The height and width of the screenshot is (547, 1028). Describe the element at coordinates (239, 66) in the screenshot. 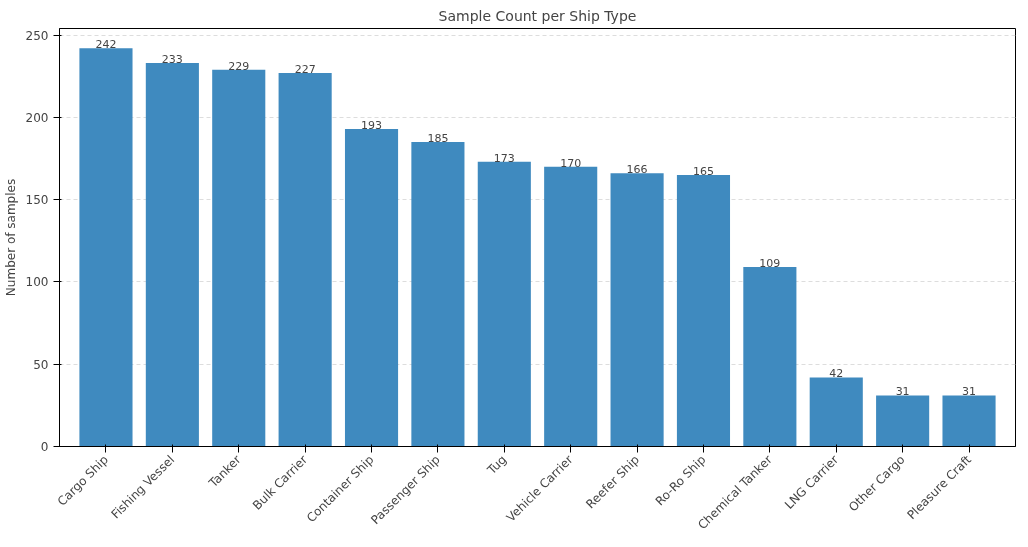

I see `data-label: 229` at that location.